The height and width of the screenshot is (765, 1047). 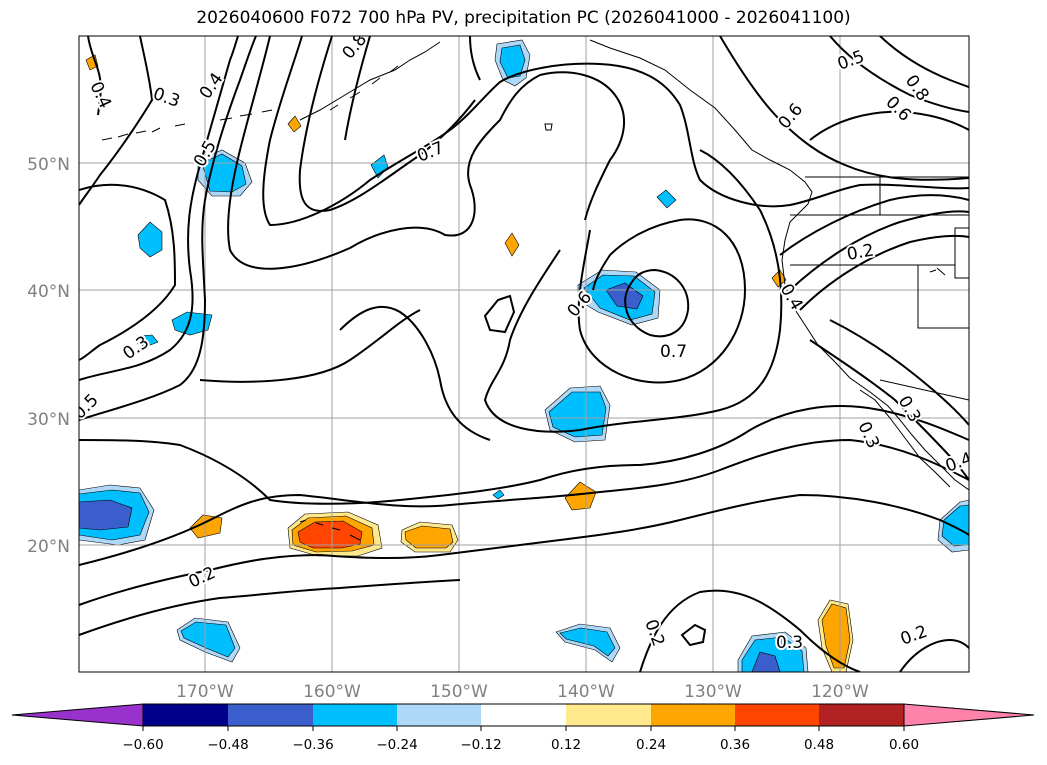 I want to click on colorbar-tick-label: −0.36, so click(x=312, y=745).